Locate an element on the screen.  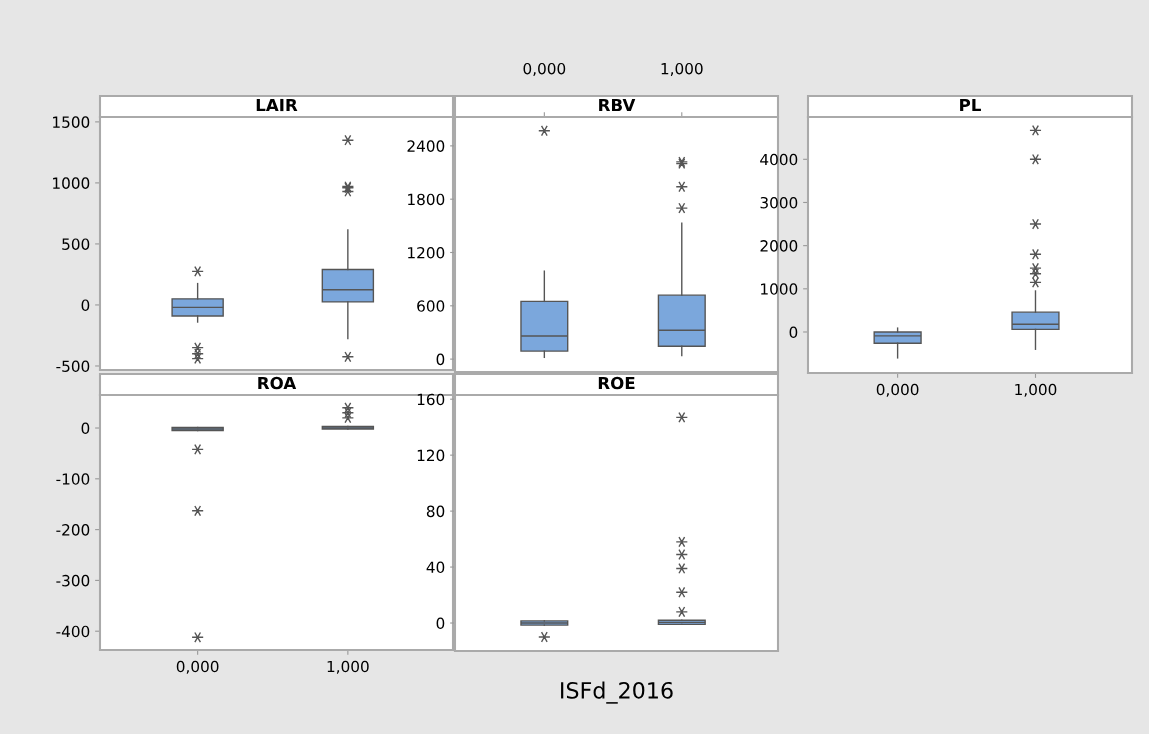
y-tick-label: 2400 is located at coordinates (426, 146).